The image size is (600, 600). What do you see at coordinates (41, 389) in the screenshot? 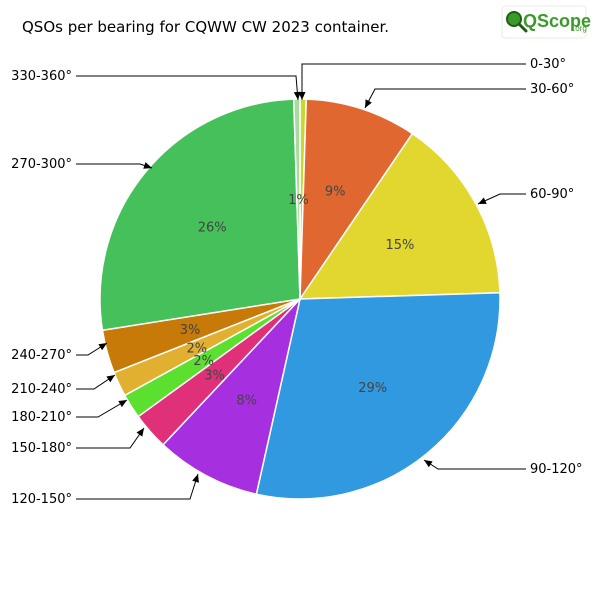
I see `slice-category-label: 210-240°` at bounding box center [41, 389].